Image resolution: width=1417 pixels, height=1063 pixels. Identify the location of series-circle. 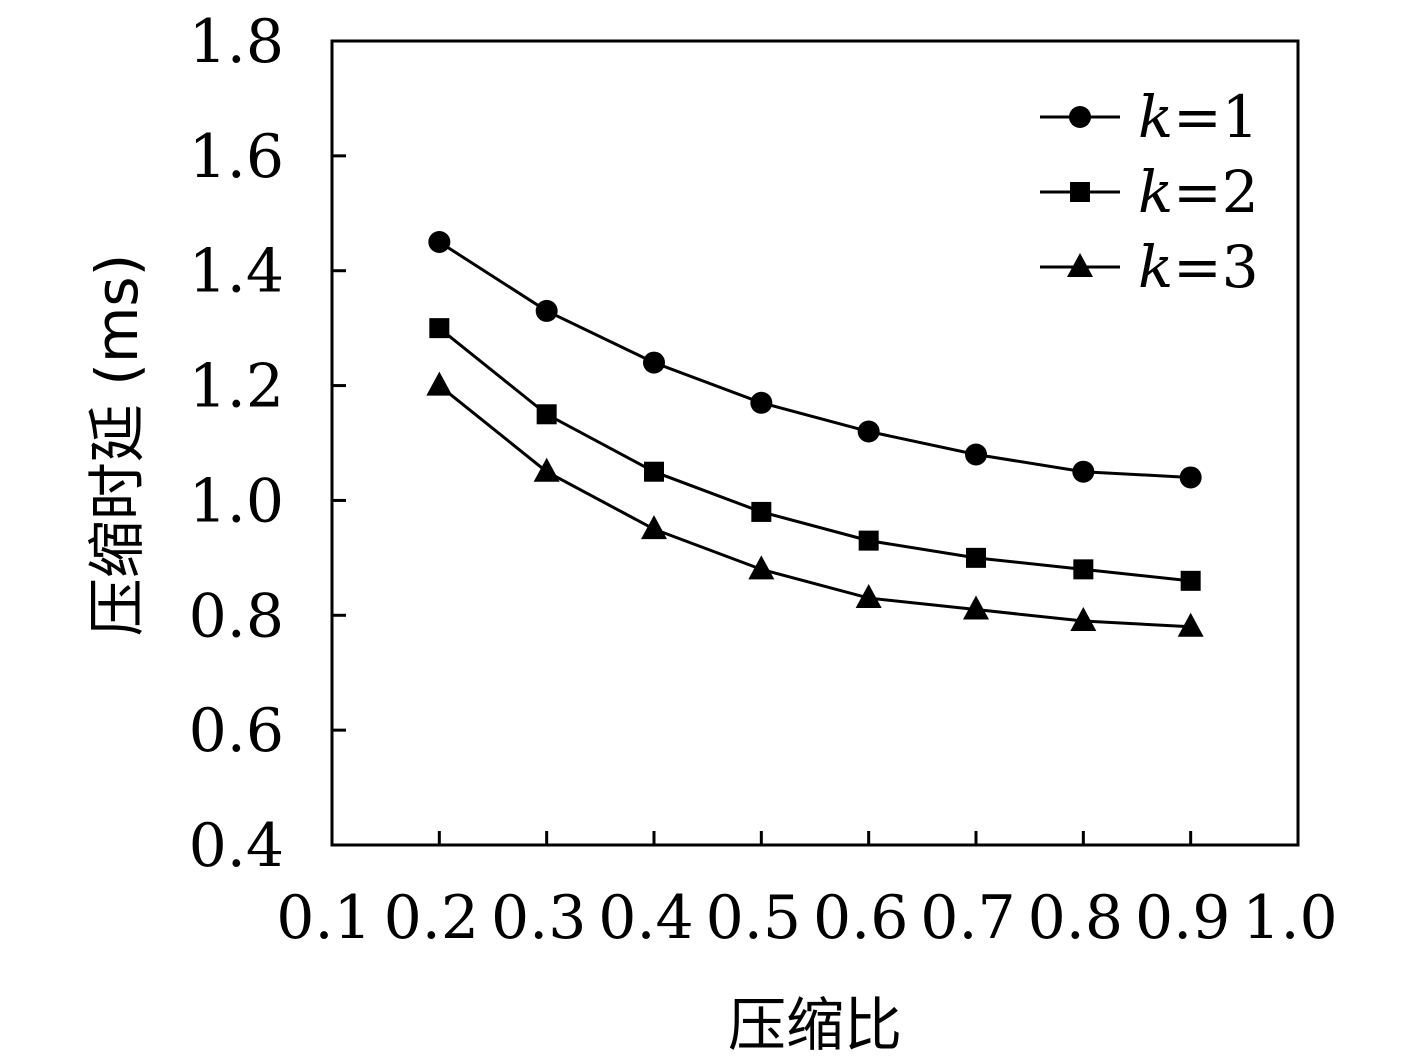
(815, 360).